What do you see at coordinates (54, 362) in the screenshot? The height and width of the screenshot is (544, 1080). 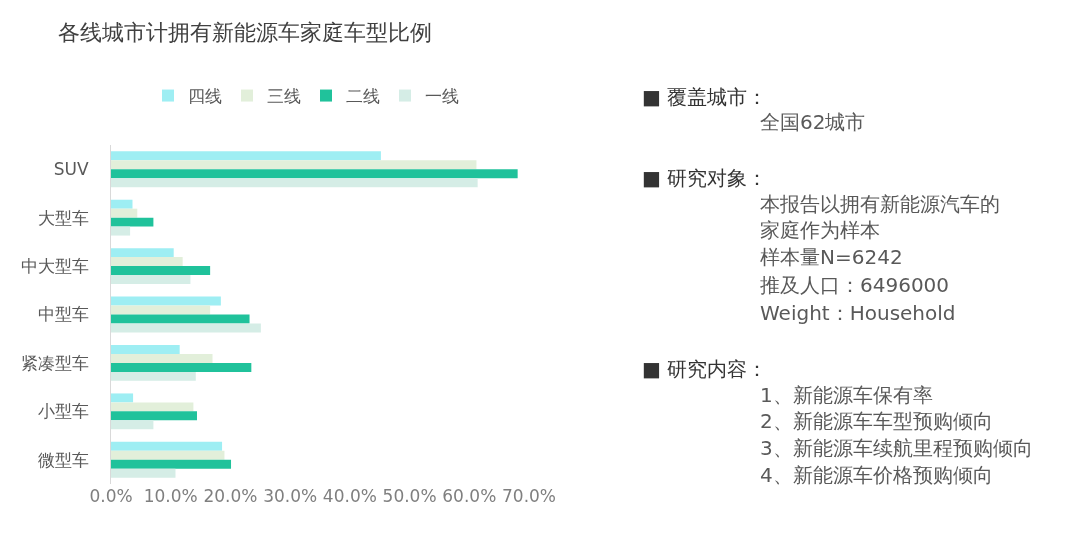 I see `y-tick-label: 紧凑型车` at bounding box center [54, 362].